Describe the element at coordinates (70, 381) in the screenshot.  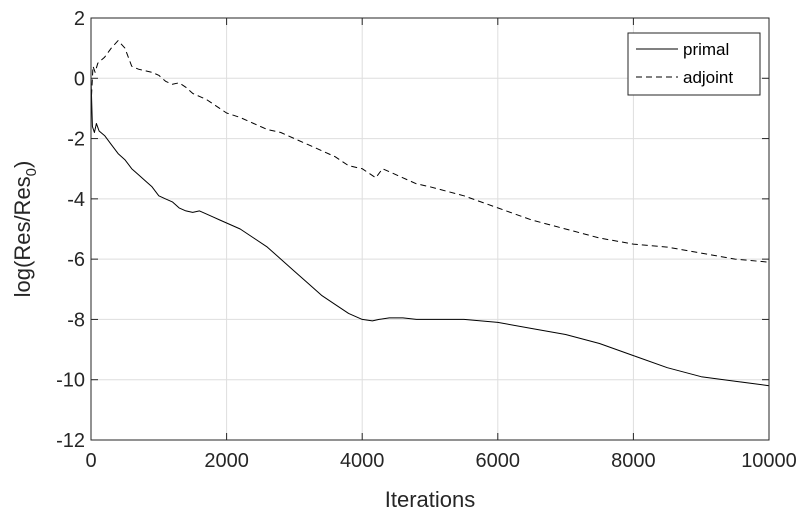
I see `y-tick-label: -10` at that location.